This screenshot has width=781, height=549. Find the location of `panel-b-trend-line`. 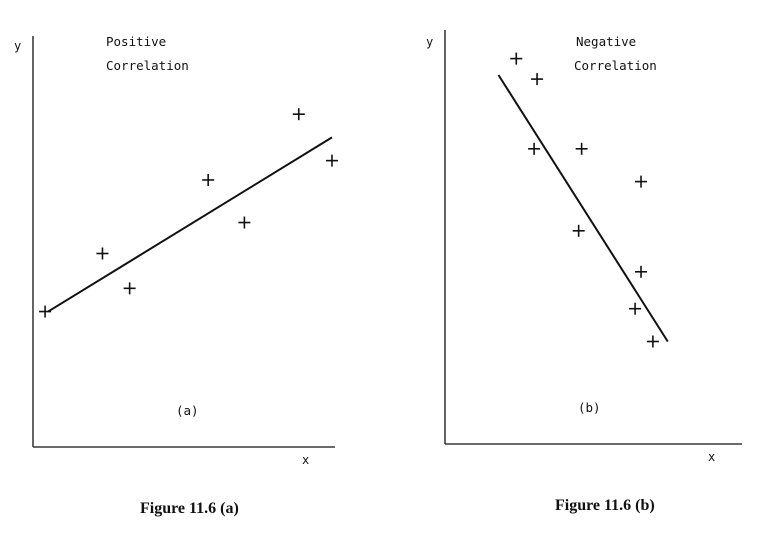

panel-b-trend-line is located at coordinates (583, 208).